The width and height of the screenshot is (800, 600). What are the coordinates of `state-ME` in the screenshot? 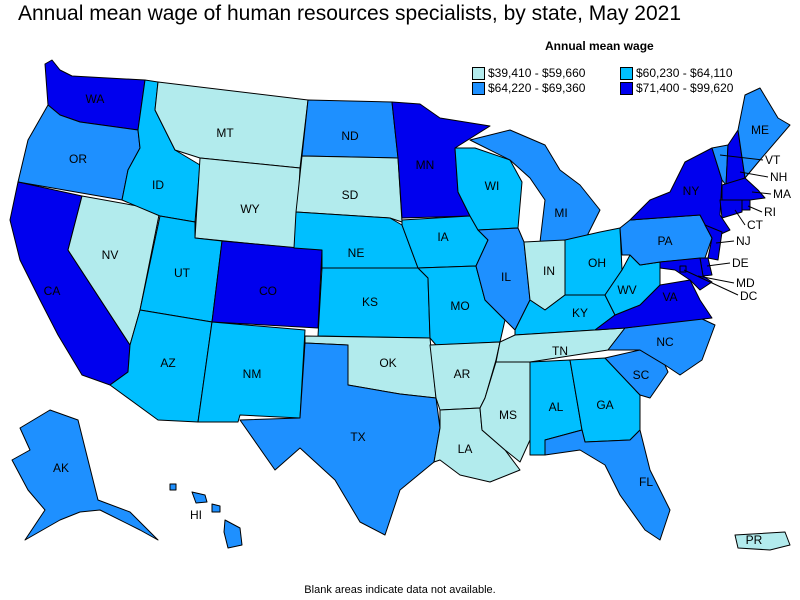 It's located at (764, 133).